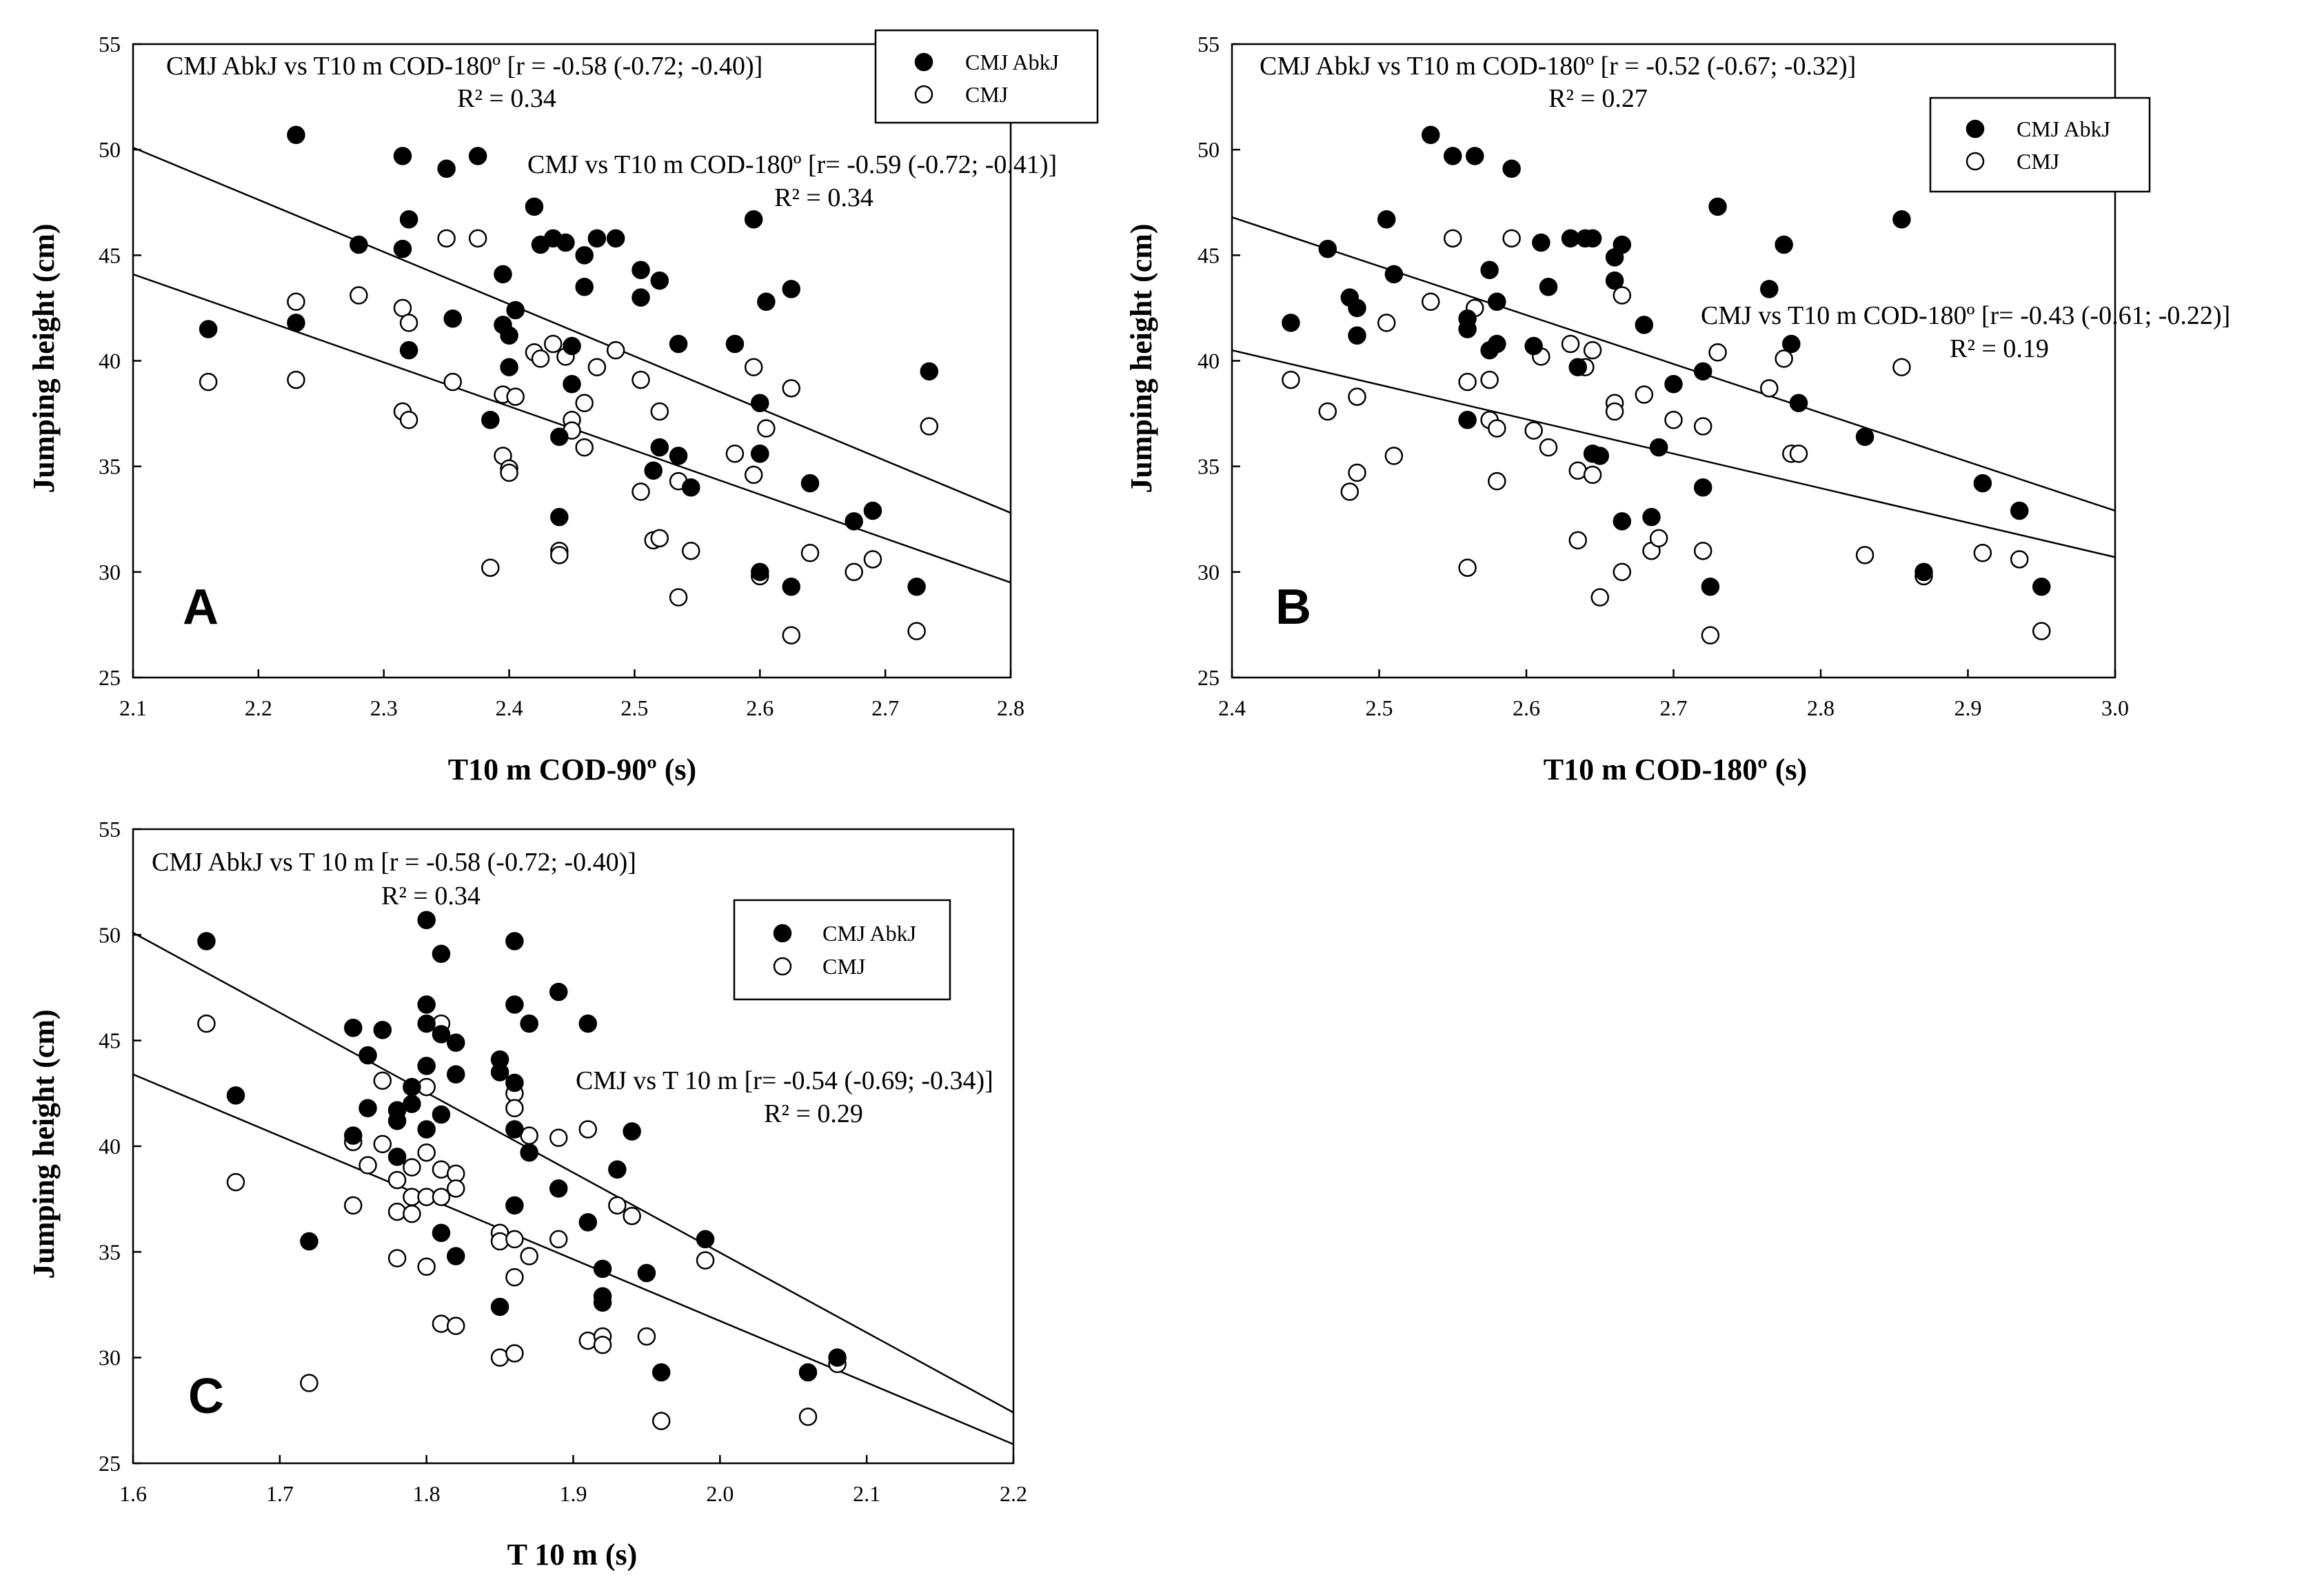 Image resolution: width=2324 pixels, height=1577 pixels. I want to click on x-tick-label: 2.6, so click(760, 707).